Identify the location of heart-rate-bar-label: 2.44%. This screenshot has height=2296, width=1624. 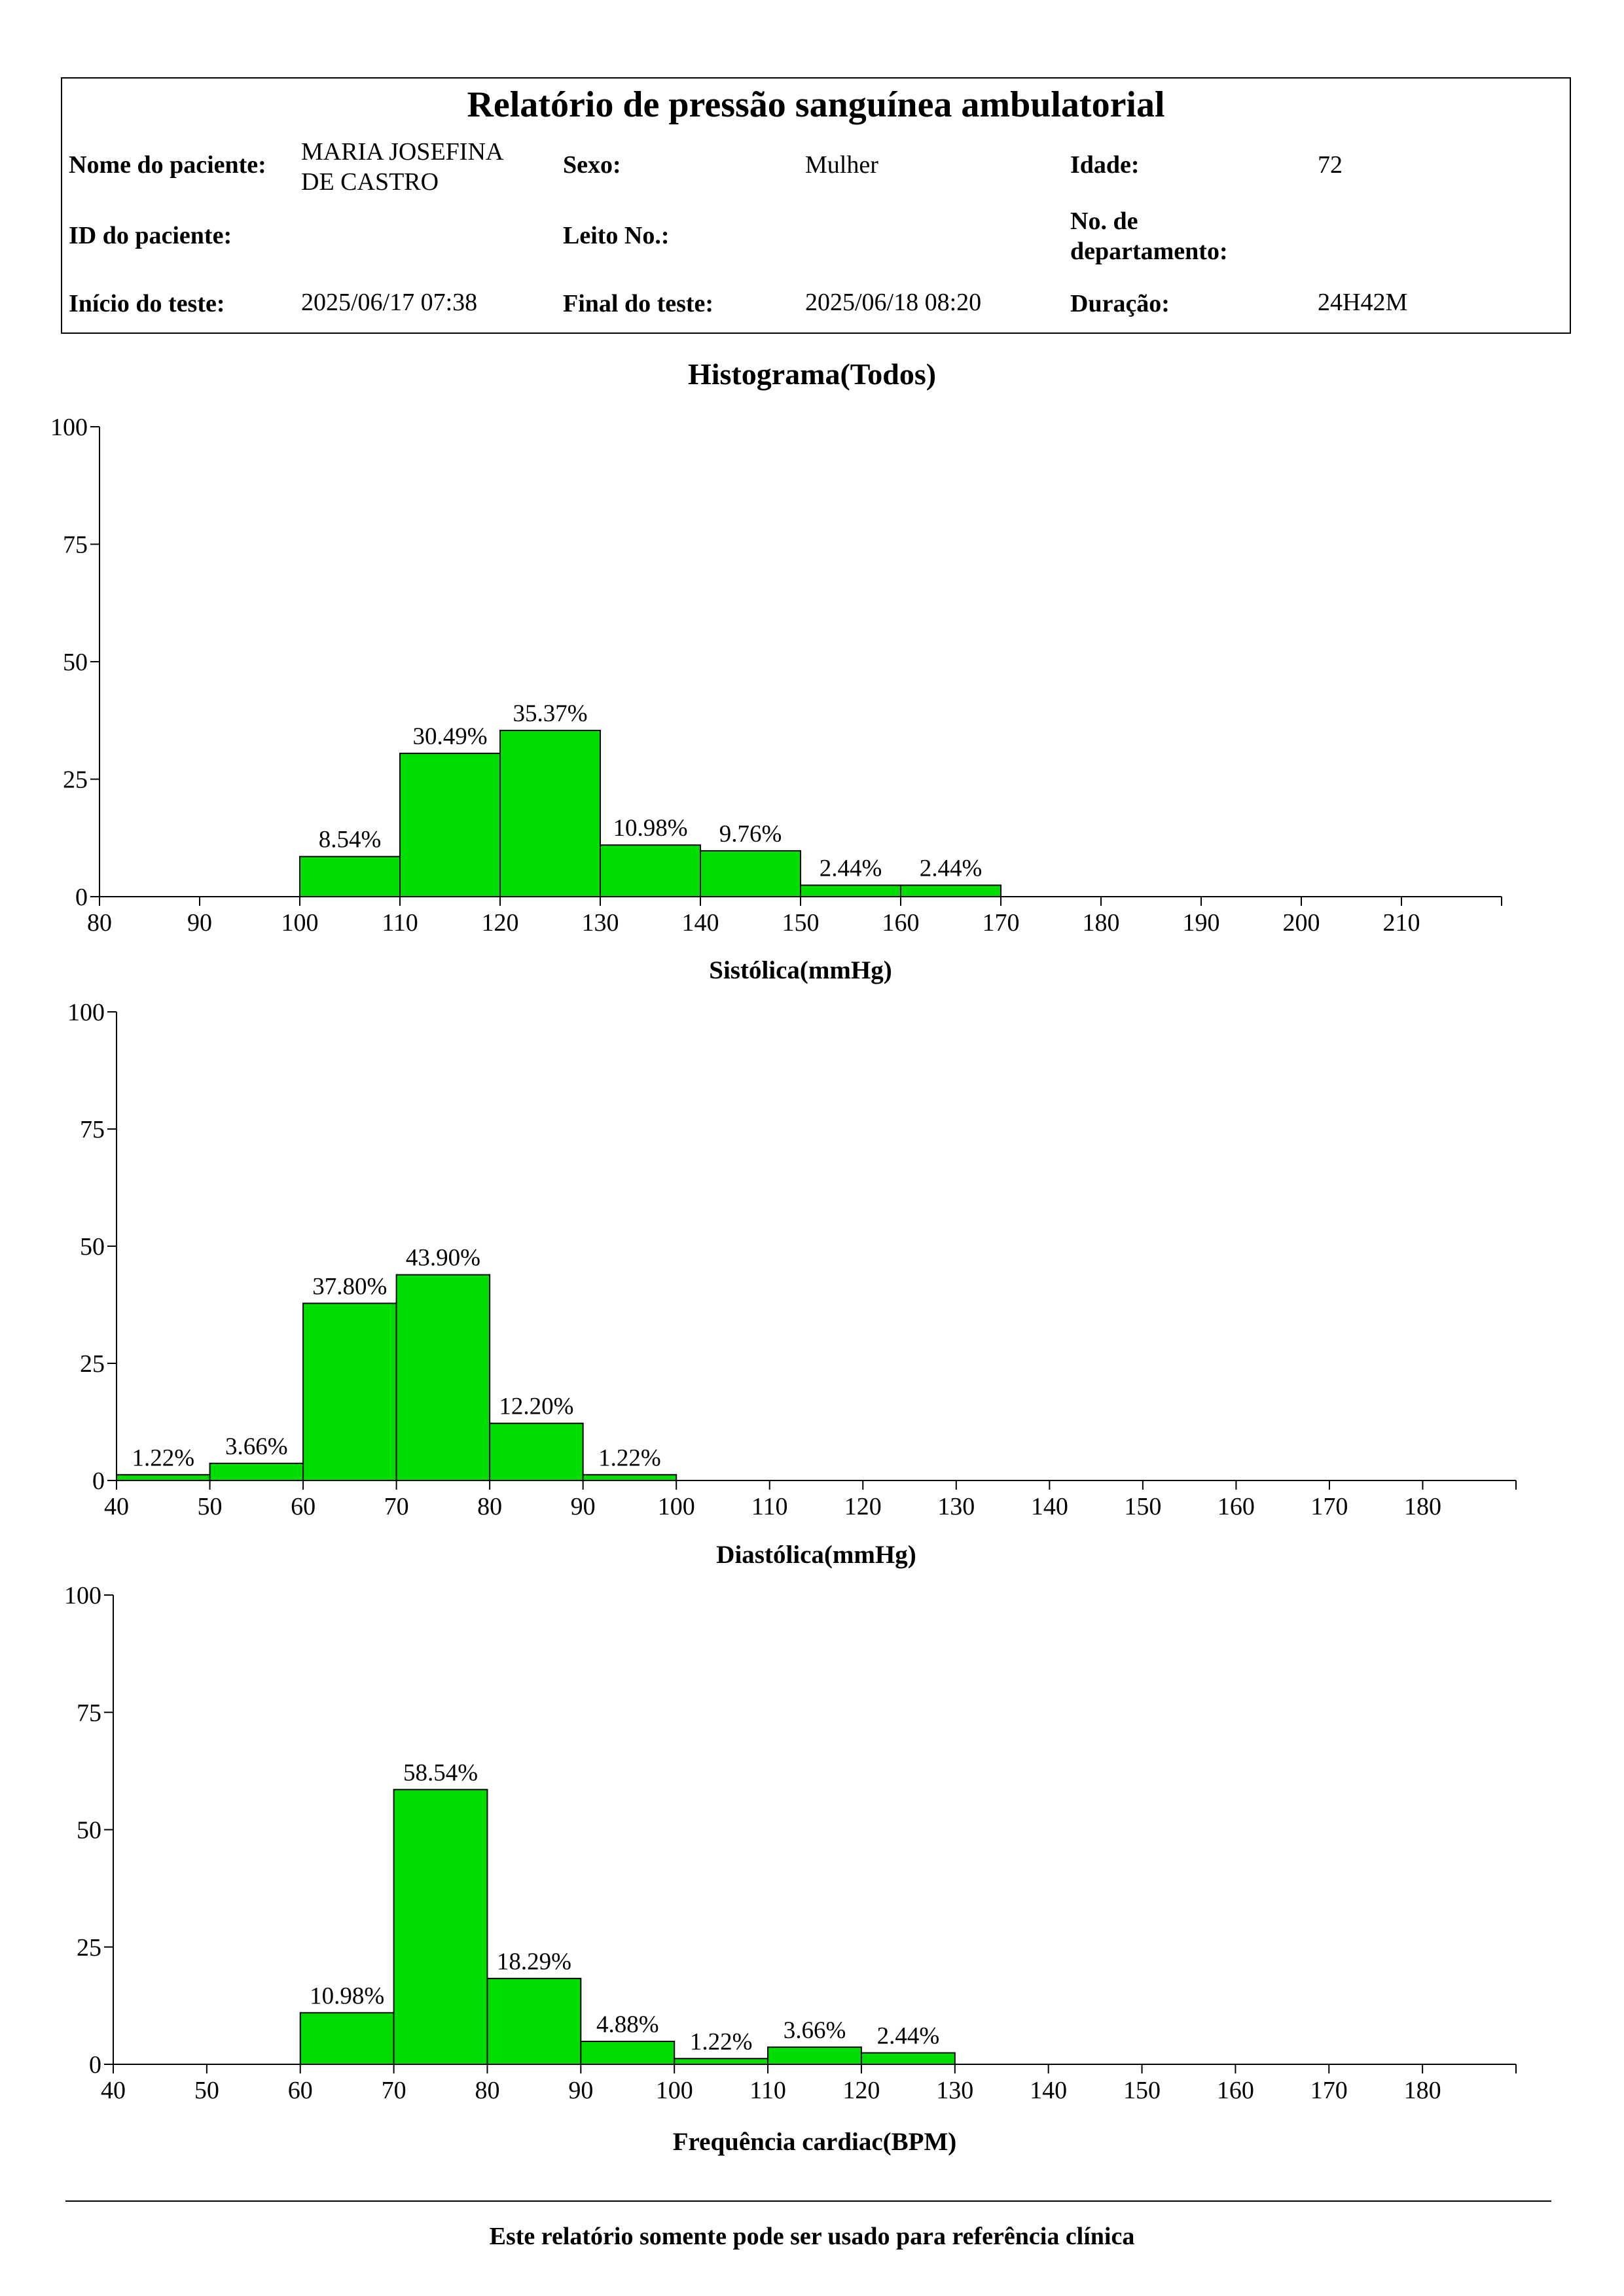
(908, 2036).